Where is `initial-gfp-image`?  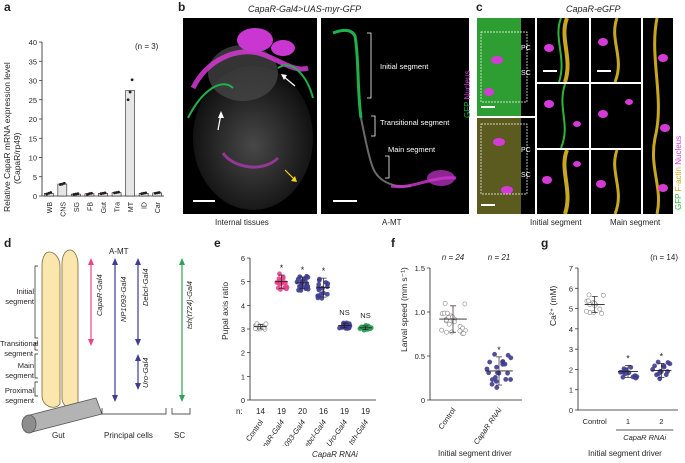 initial-gfp-image is located at coordinates (563, 50).